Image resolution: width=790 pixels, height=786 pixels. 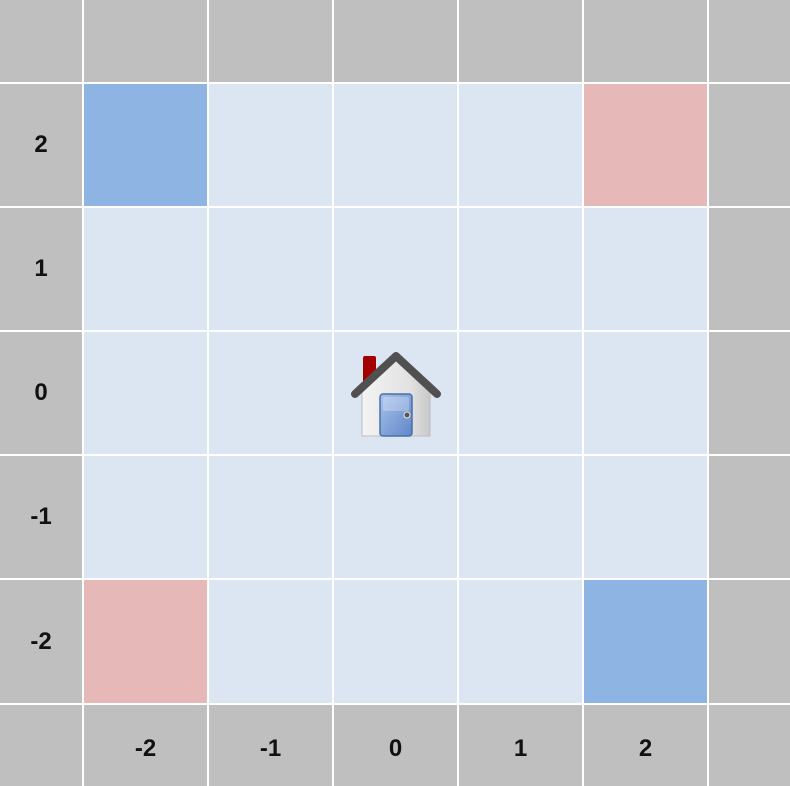 I want to click on column-label: 2, so click(x=645, y=745).